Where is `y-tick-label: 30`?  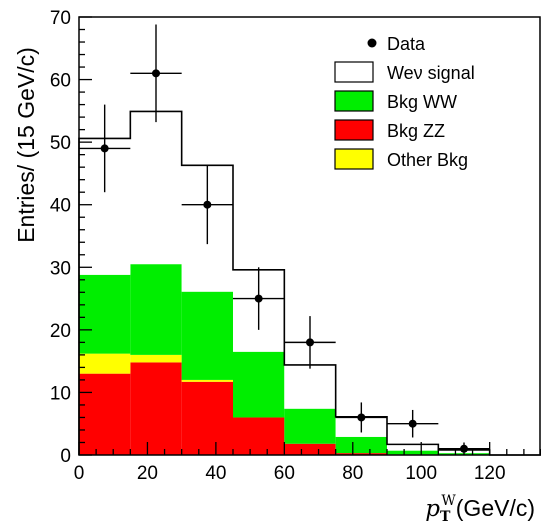 y-tick-label: 30 is located at coordinates (60, 268).